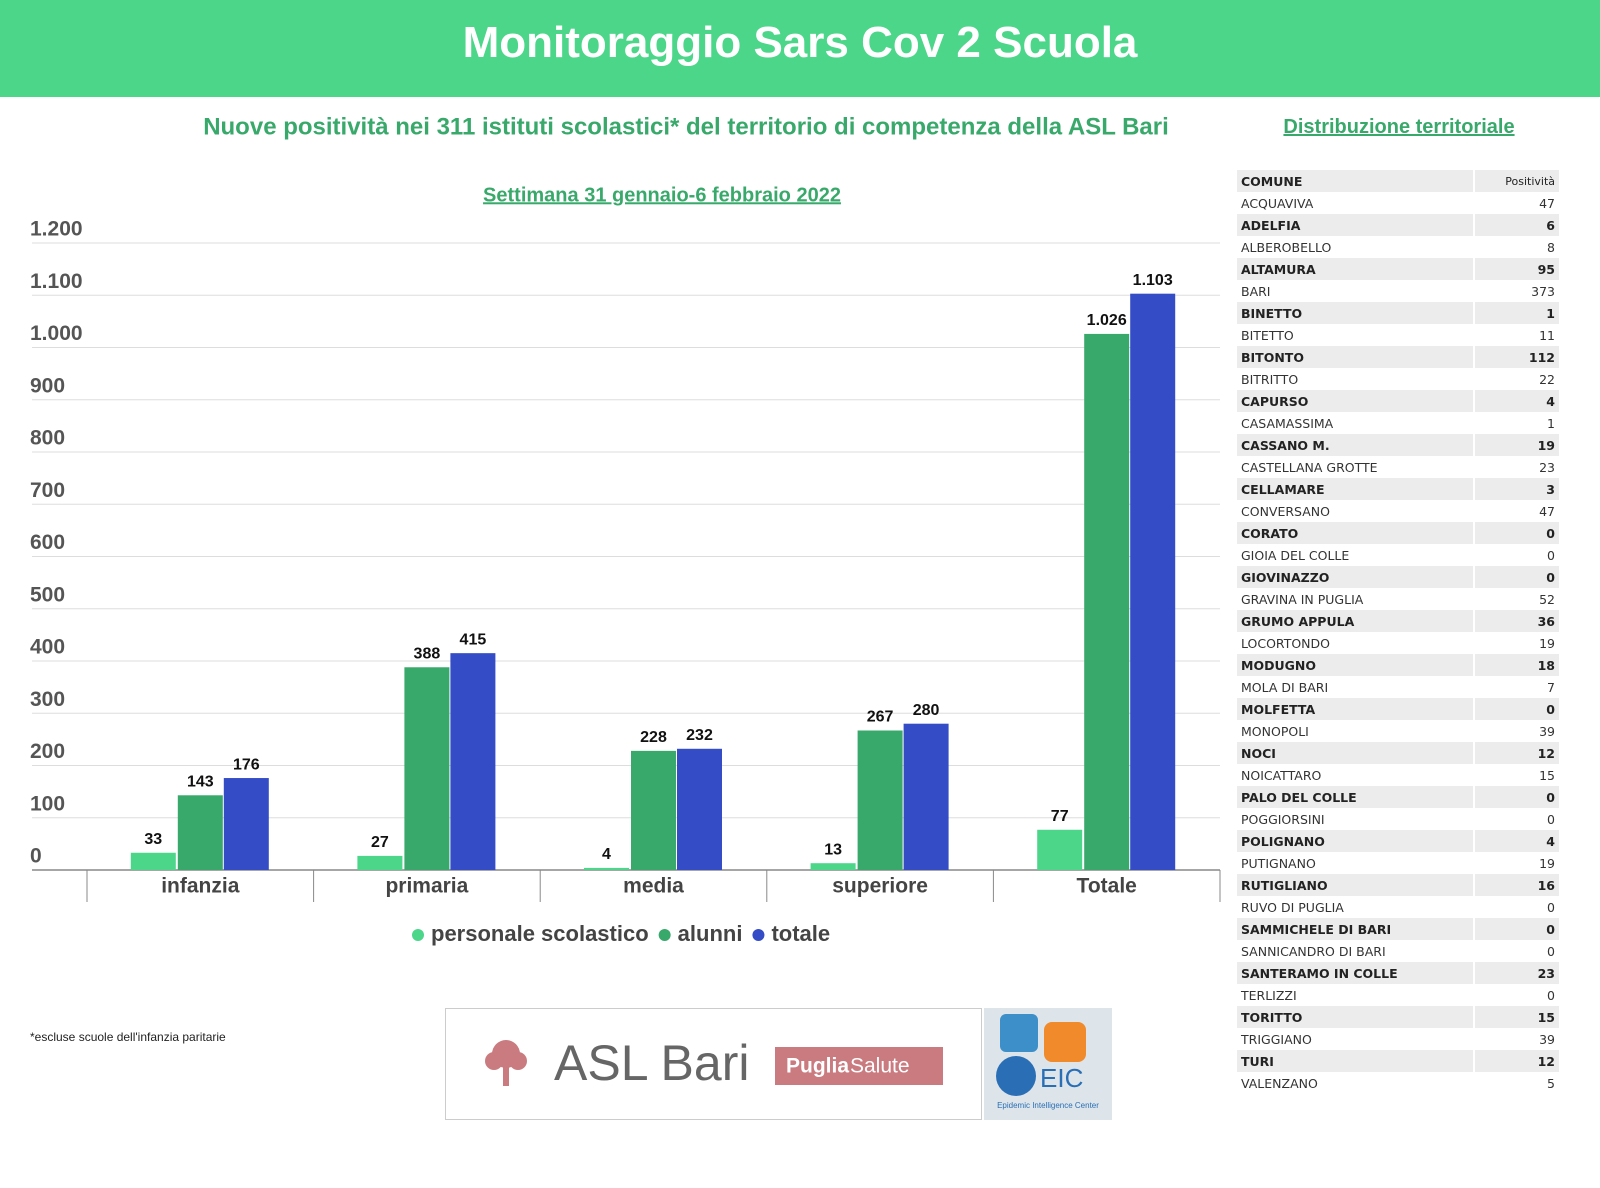 This screenshot has height=1188, width=1600. I want to click on table-cell: POGGIORSINI, so click(1356, 819).